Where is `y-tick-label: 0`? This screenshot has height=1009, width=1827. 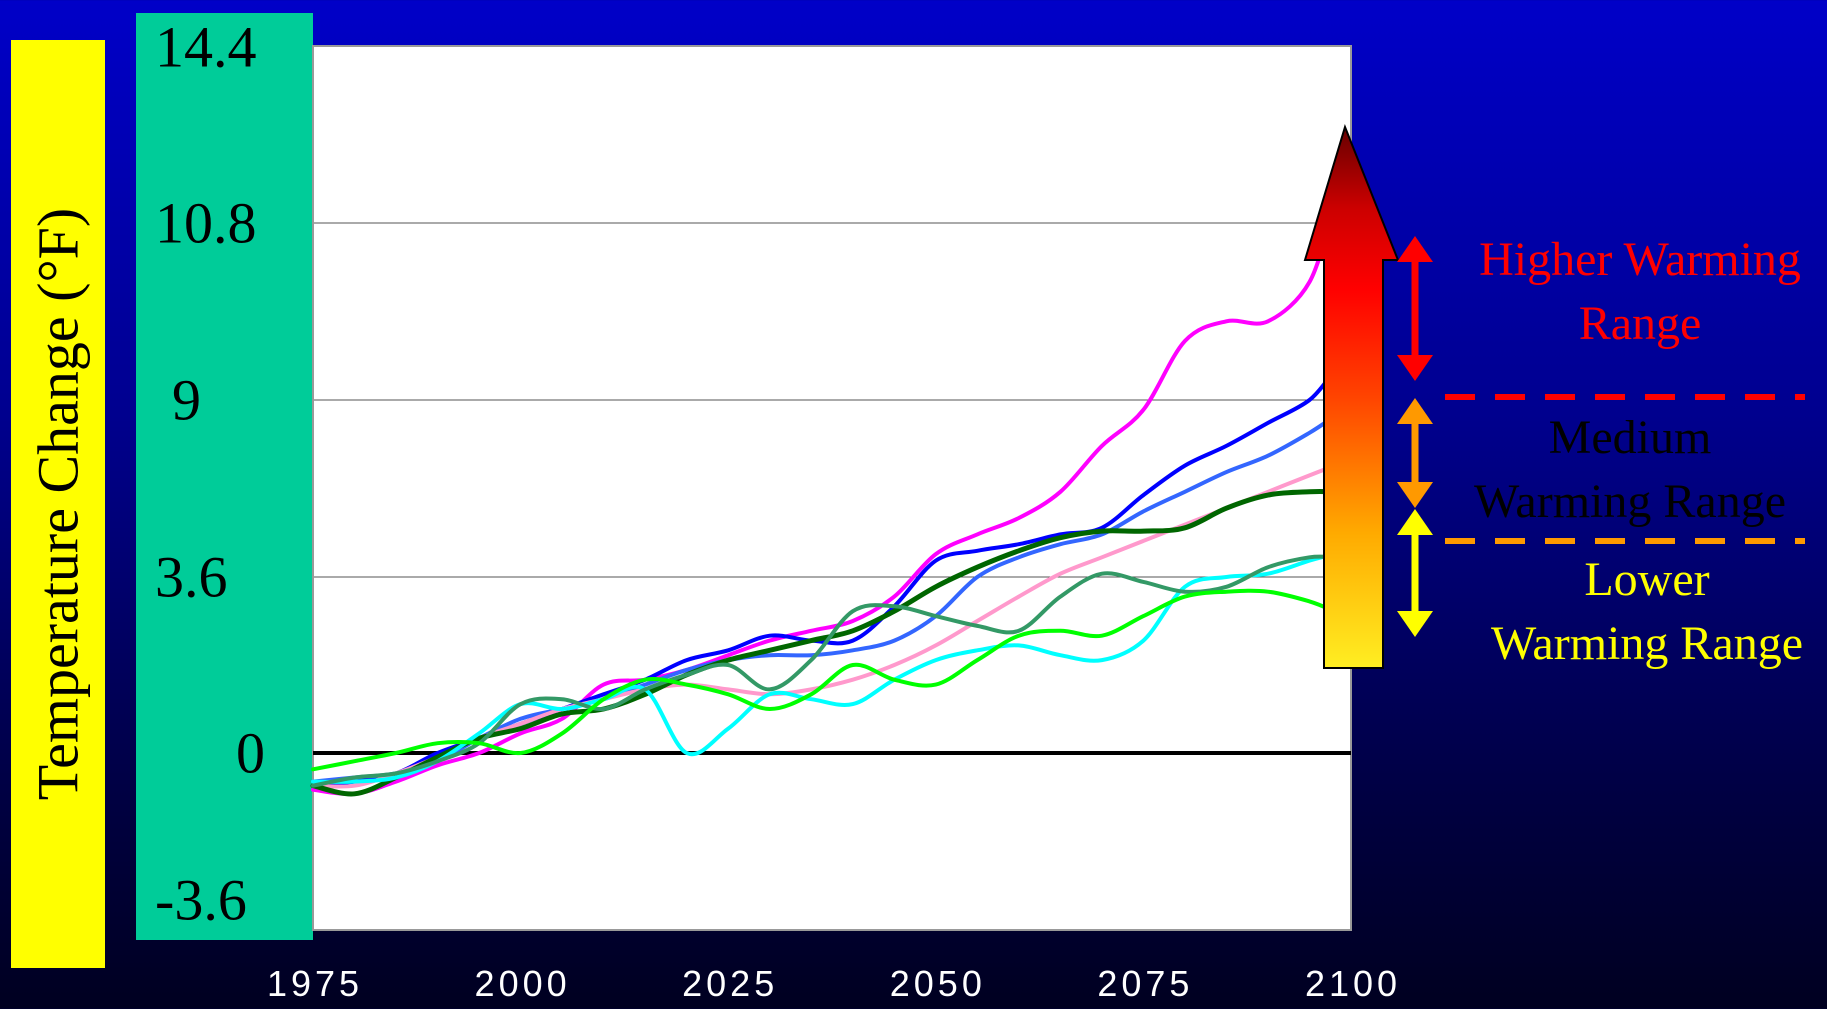 y-tick-label: 0 is located at coordinates (250, 753).